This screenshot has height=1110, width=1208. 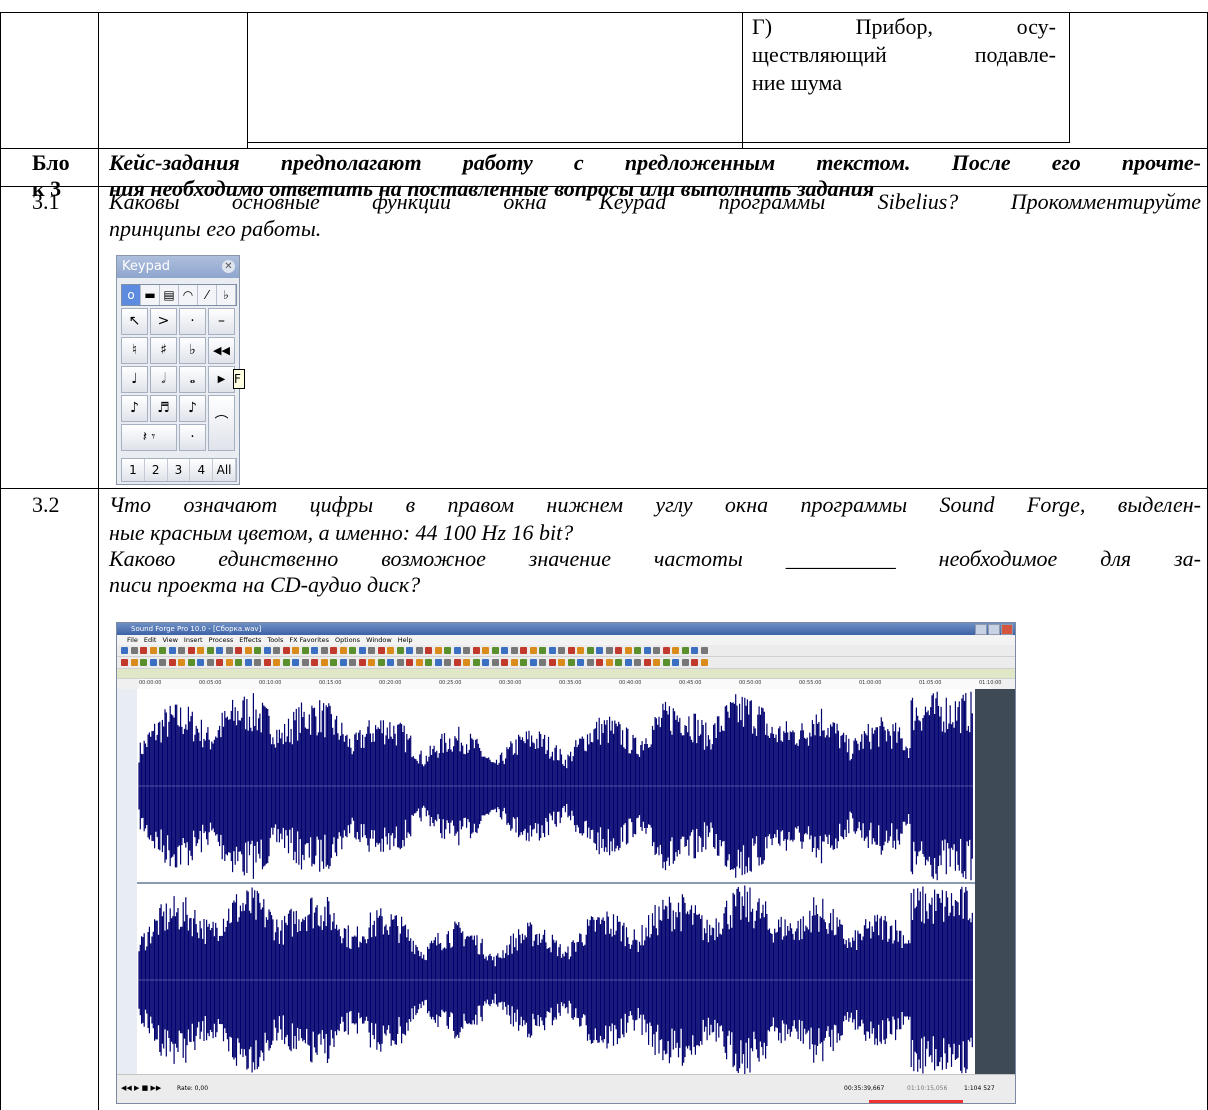 What do you see at coordinates (179, 470) in the screenshot?
I see `keypad-layer-3: 3` at bounding box center [179, 470].